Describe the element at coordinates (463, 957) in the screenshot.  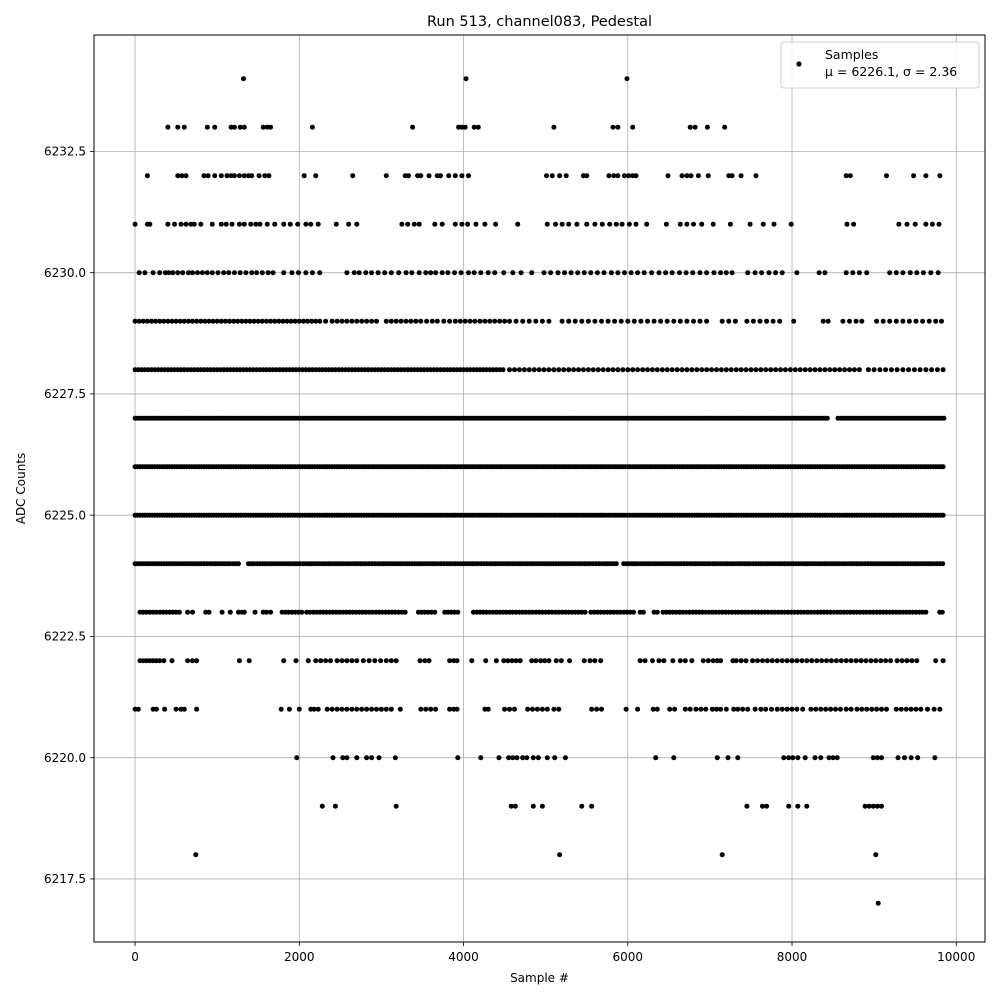
I see `x-tick-label: 4000` at that location.